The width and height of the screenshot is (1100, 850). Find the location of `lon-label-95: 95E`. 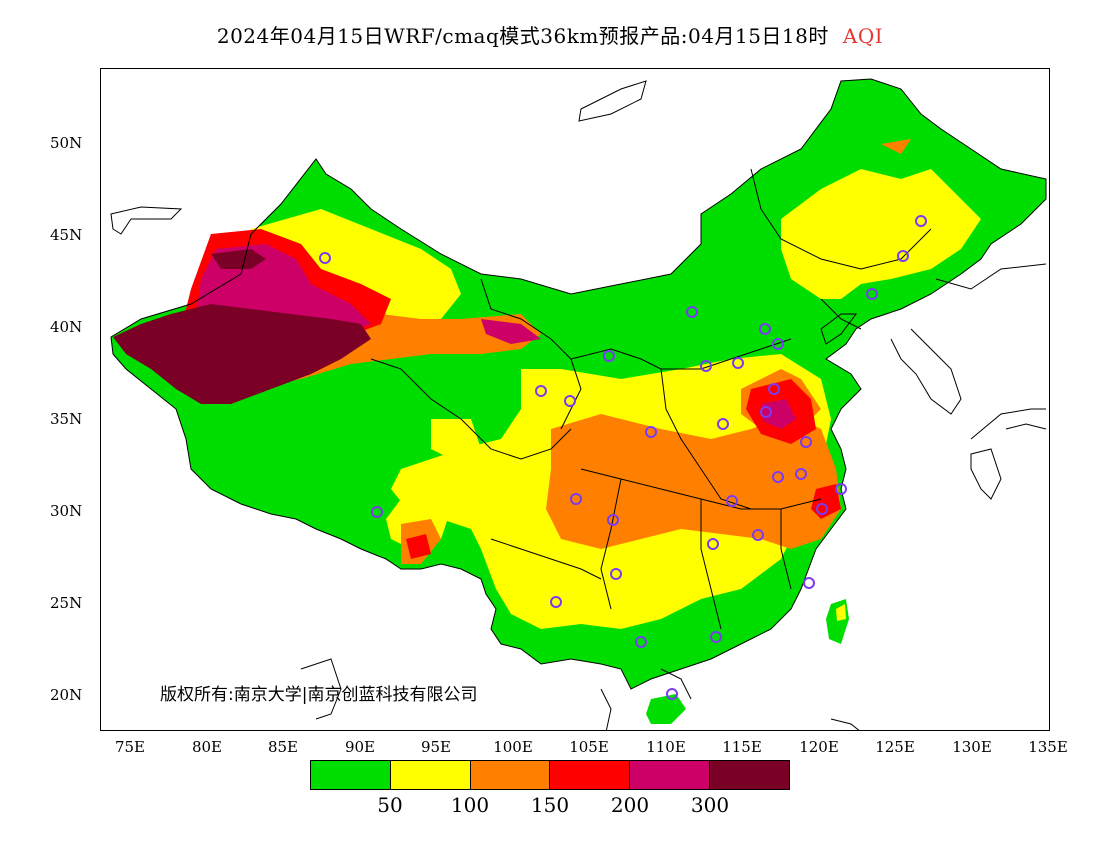

lon-label-95: 95E is located at coordinates (436, 747).